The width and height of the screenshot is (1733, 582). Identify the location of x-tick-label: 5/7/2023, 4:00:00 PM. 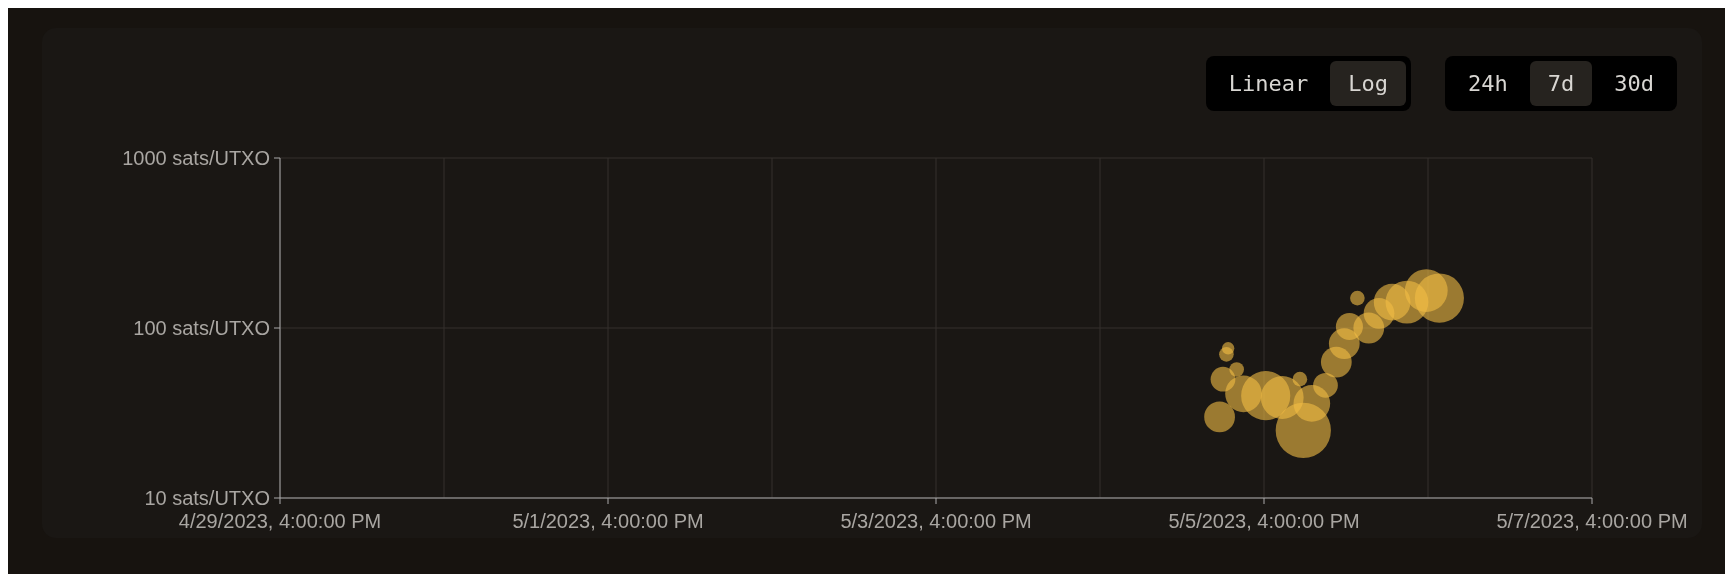
(1592, 521).